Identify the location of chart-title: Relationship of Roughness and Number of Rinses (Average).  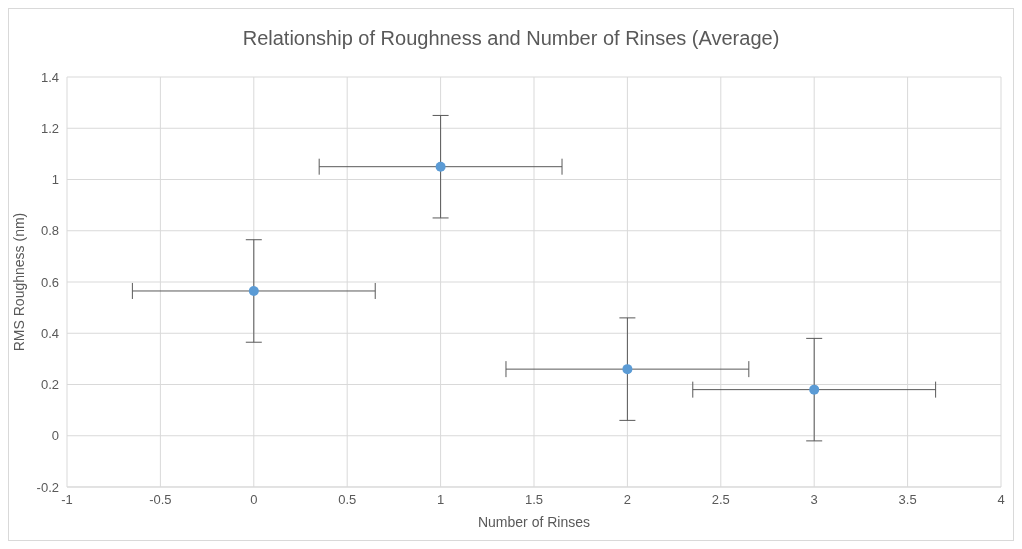
(511, 39).